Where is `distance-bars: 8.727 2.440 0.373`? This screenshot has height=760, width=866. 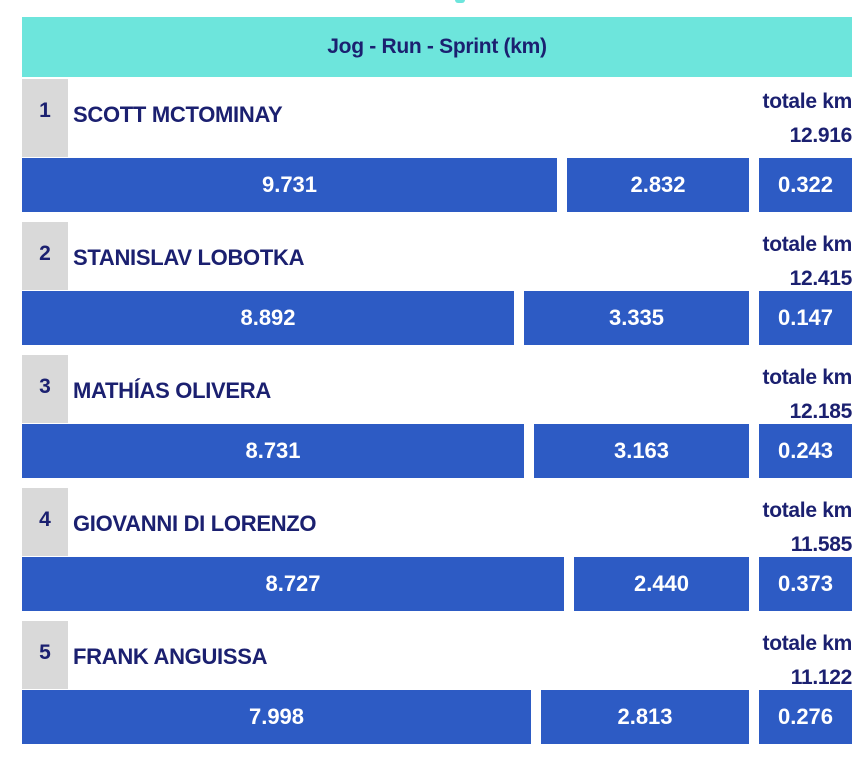
distance-bars: 8.727 2.440 0.373 is located at coordinates (437, 584).